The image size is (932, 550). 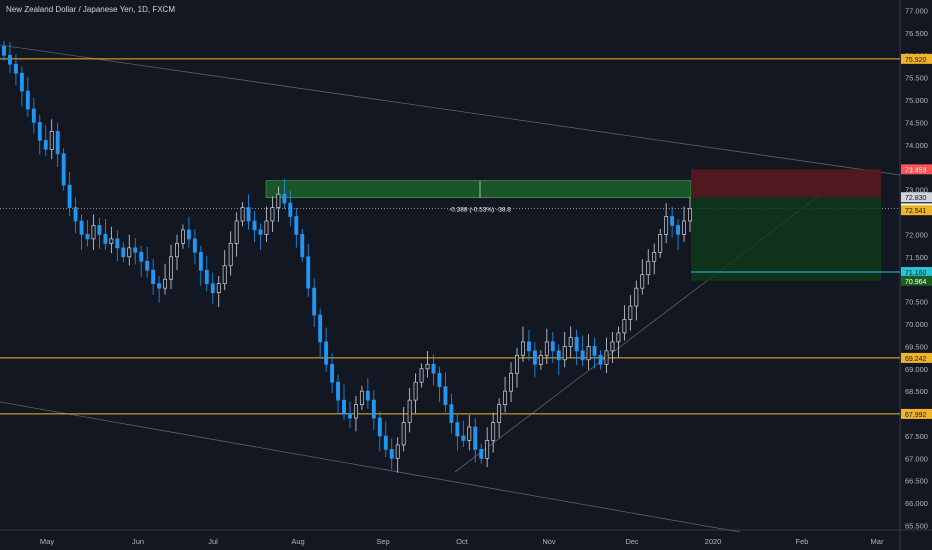 I want to click on stop-loss-zone, so click(x=786, y=183).